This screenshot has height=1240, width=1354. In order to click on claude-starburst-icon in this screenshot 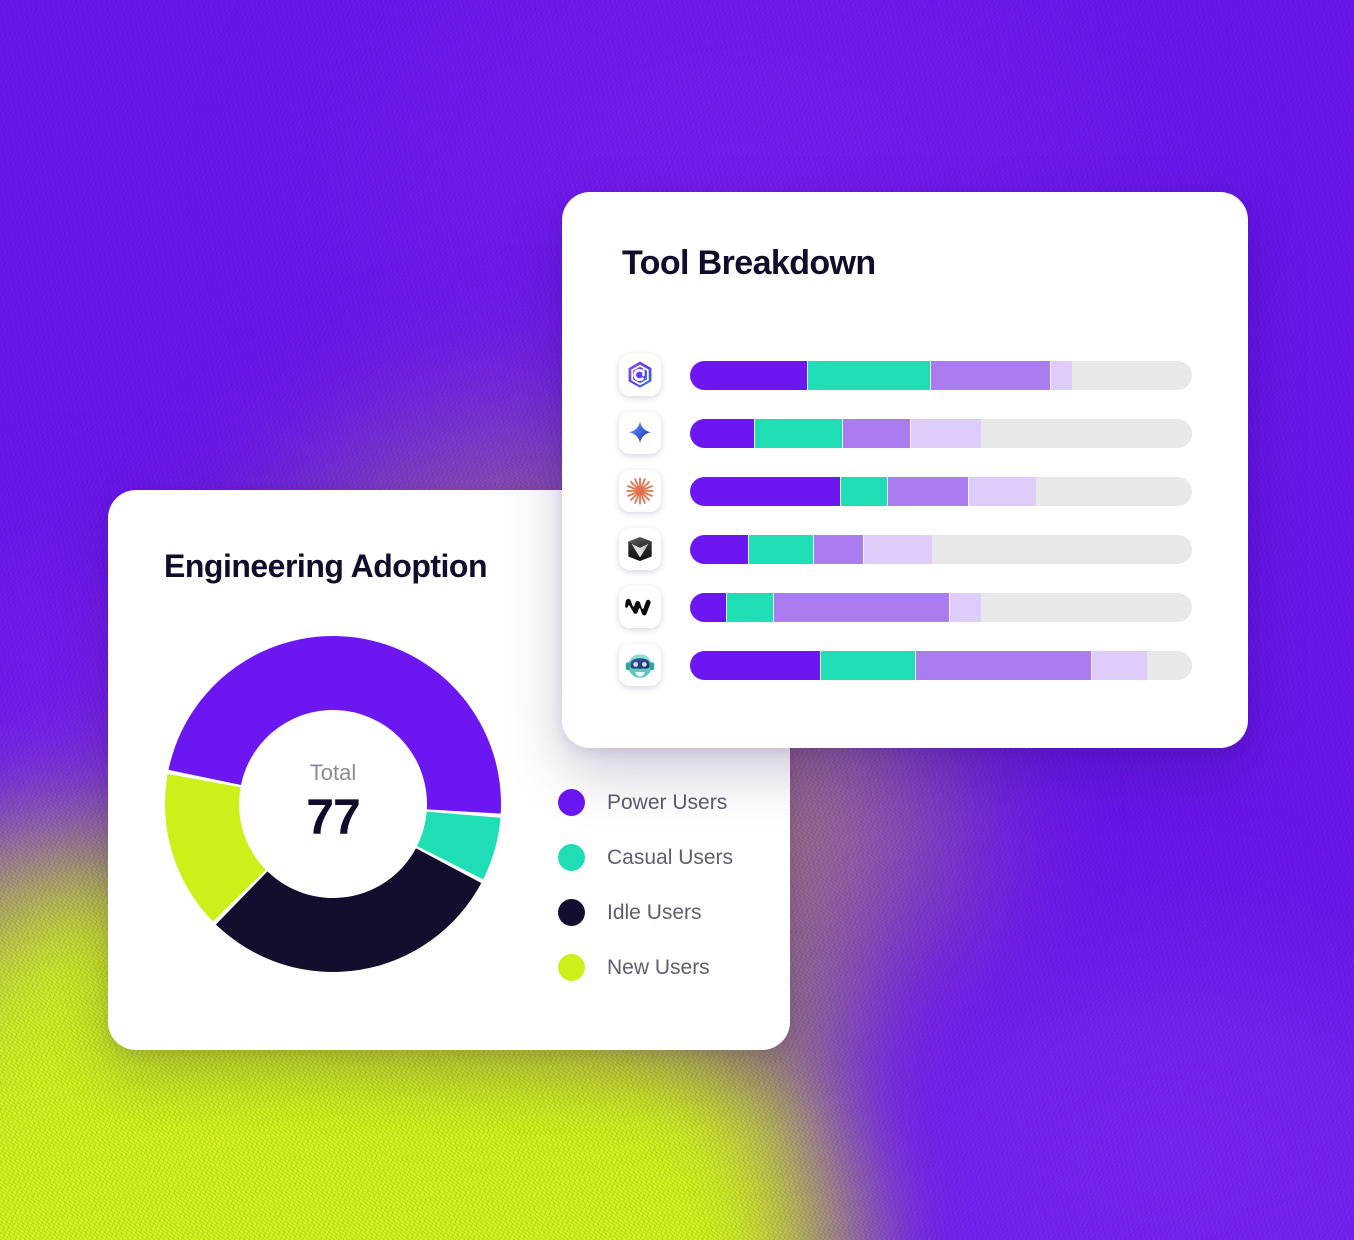, I will do `click(640, 491)`.